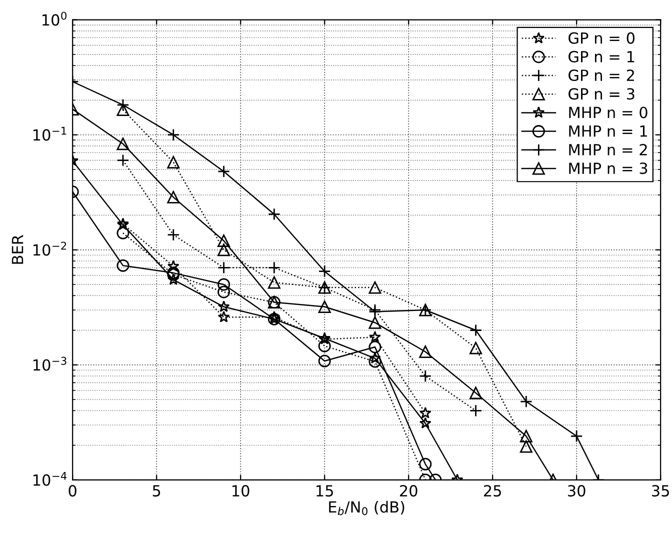 Image resolution: width=672 pixels, height=535 pixels. I want to click on x-tick-label: 20, so click(409, 491).